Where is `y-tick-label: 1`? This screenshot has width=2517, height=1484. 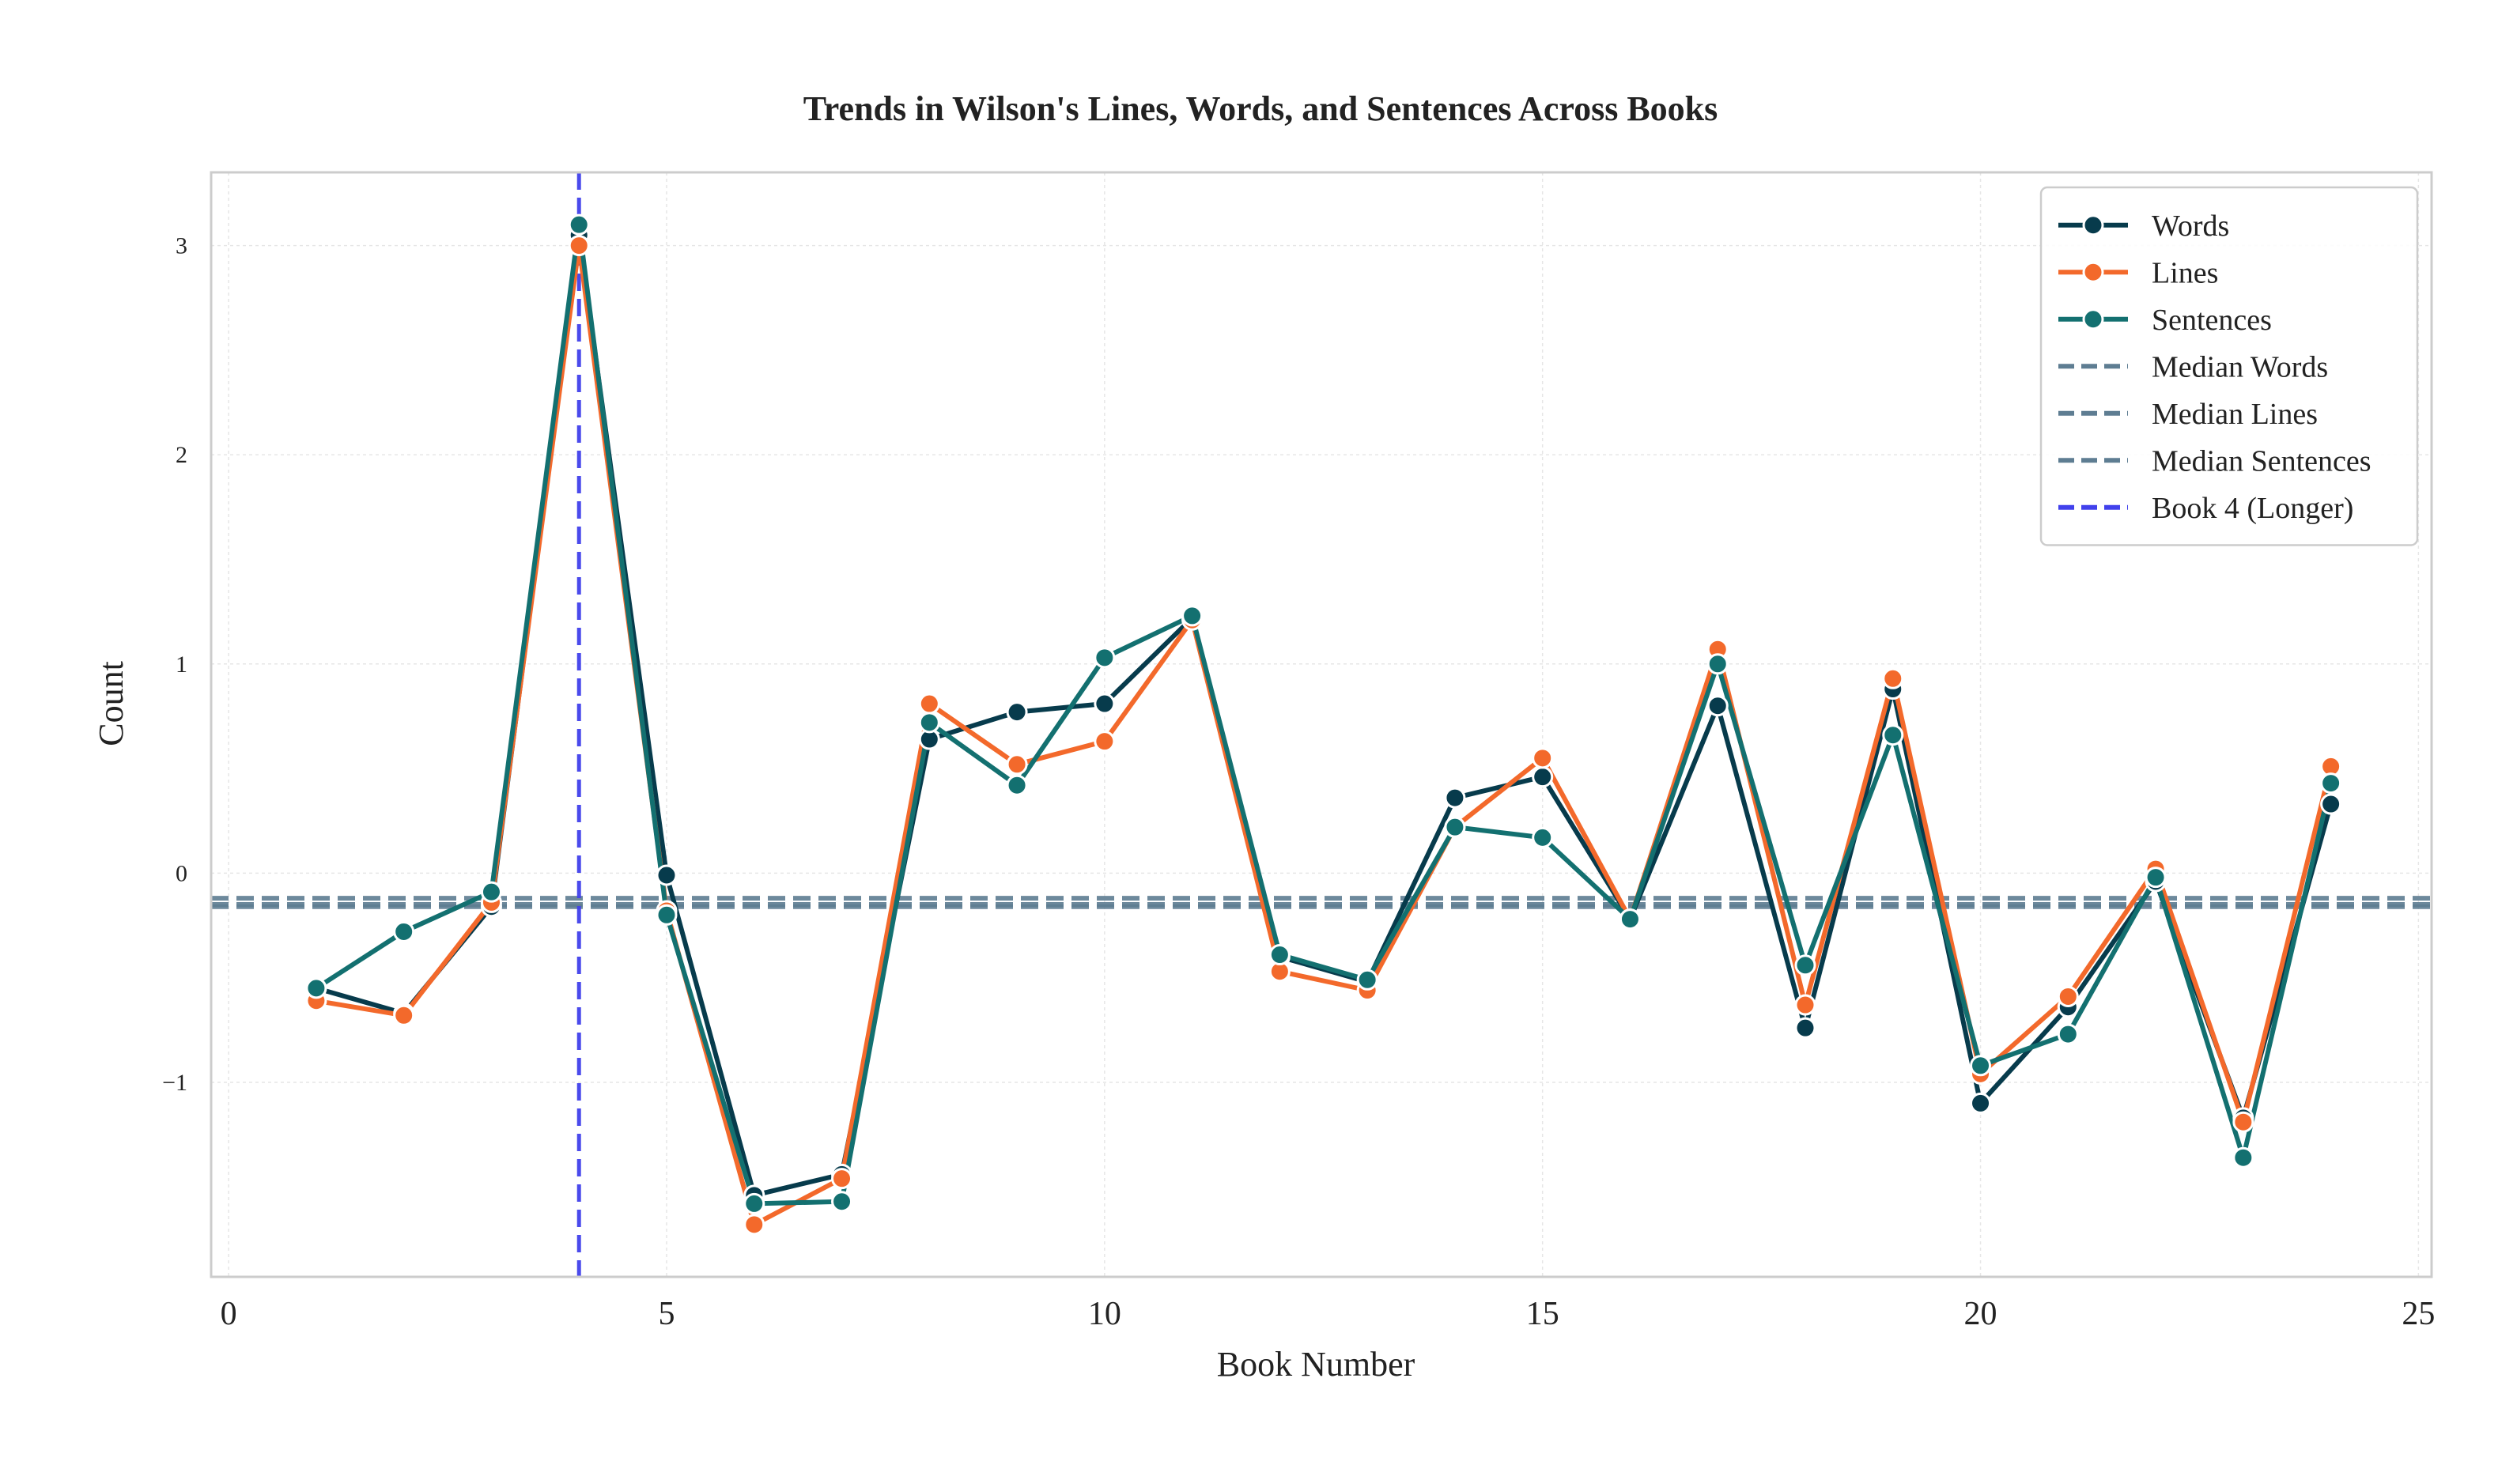
y-tick-label: 1 is located at coordinates (181, 664).